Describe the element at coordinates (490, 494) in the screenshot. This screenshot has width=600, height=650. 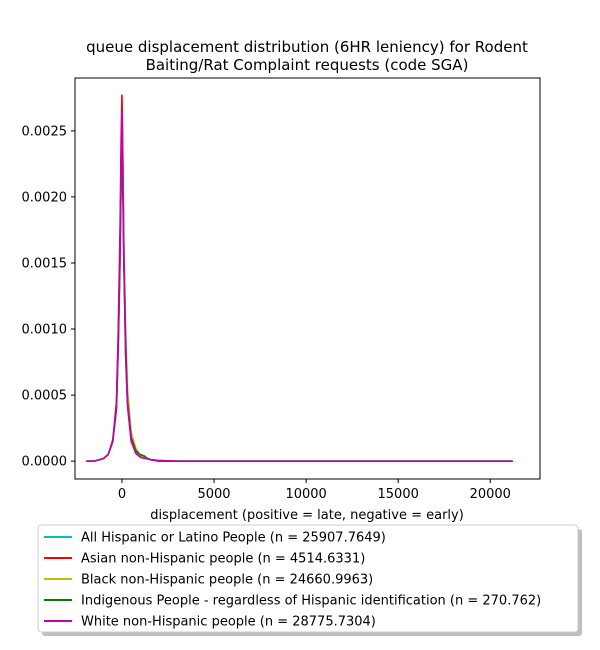
I see `x-tick-label: 20000` at that location.